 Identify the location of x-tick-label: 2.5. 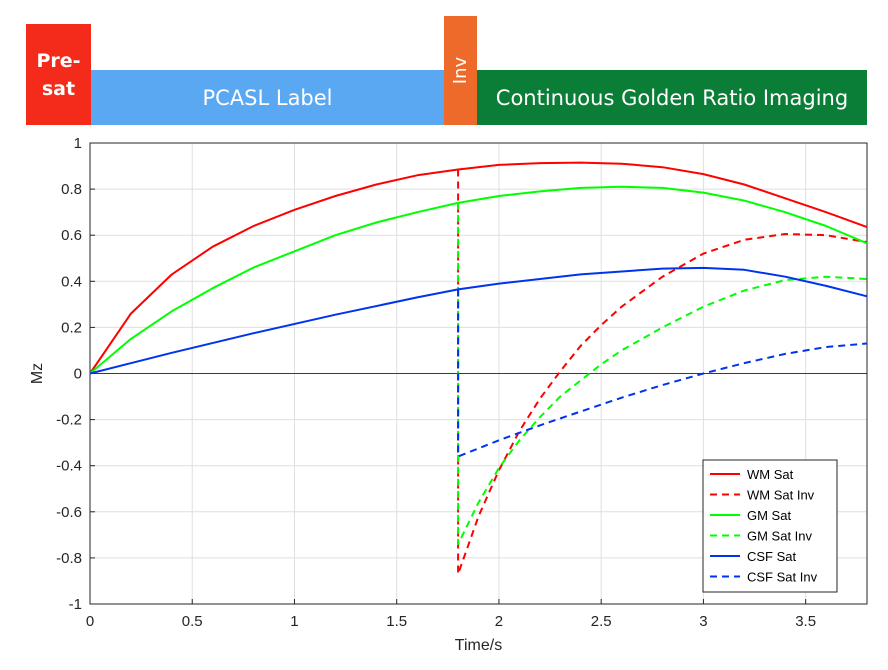
(601, 621).